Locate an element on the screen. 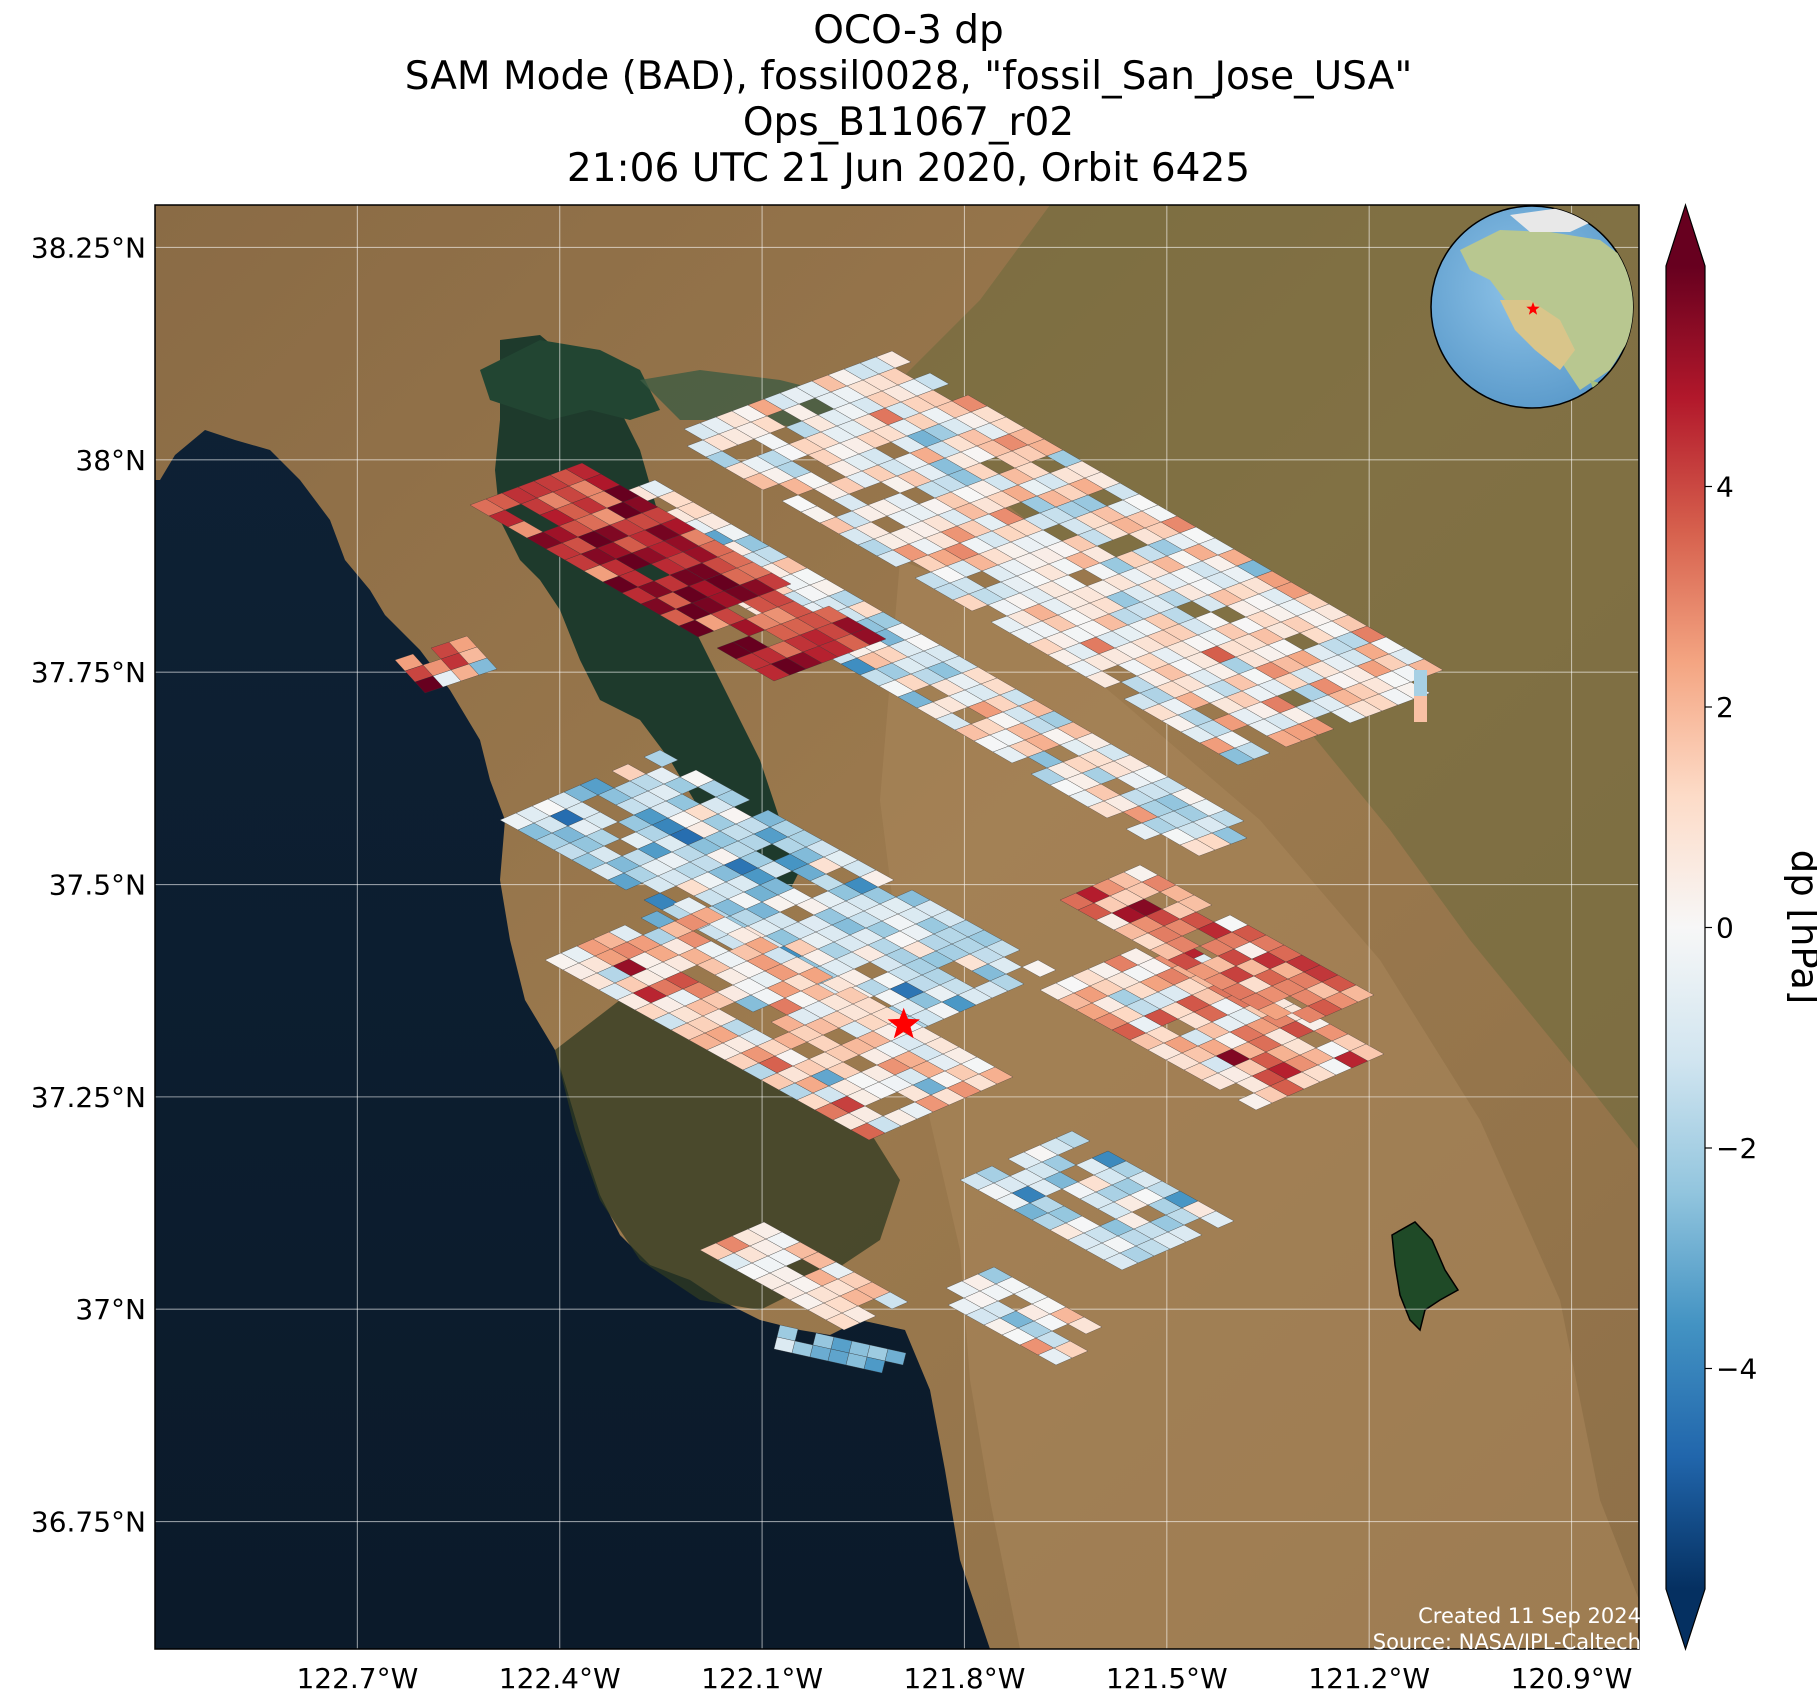 Image resolution: width=1817 pixels, height=1699 pixels. source-credit: Source: NASA/JPL-Caltech is located at coordinates (1506, 1642).